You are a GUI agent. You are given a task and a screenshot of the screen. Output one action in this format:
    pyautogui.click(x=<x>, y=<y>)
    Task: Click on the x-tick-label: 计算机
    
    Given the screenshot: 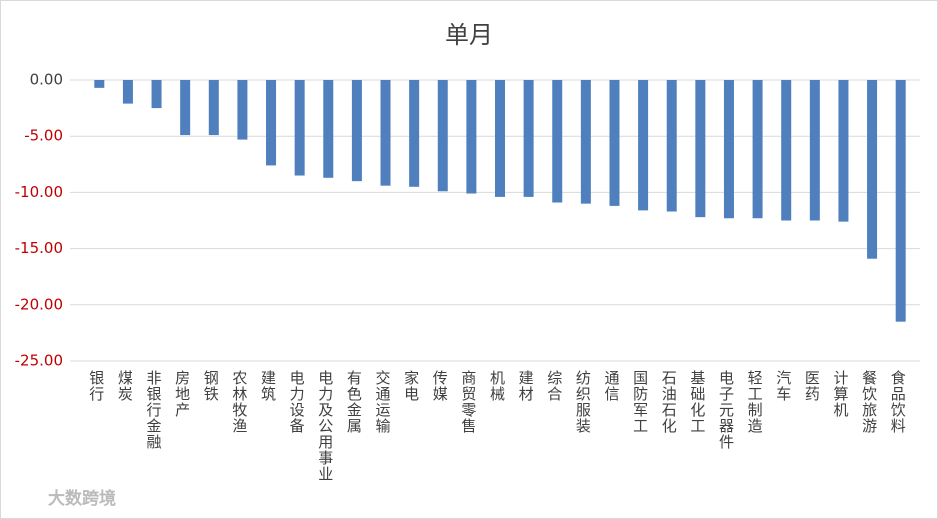 What is the action you would take?
    pyautogui.click(x=840, y=394)
    